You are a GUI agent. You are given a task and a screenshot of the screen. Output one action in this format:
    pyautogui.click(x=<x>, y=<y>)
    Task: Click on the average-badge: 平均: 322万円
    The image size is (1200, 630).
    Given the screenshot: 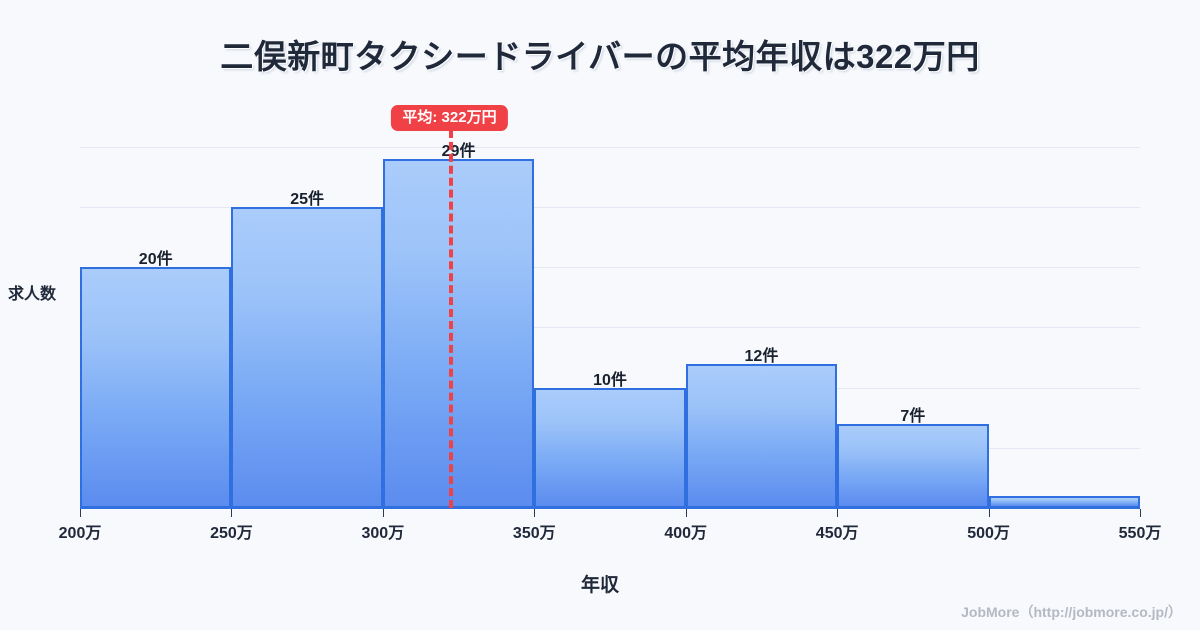 What is the action you would take?
    pyautogui.click(x=449, y=118)
    